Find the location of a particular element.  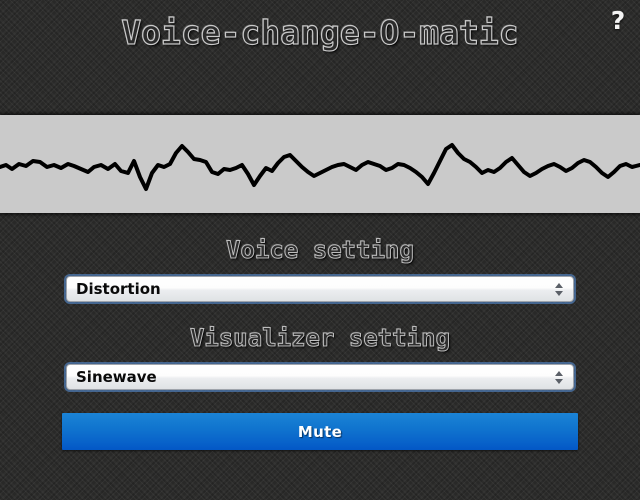

visualizer-setting-select: Sinewave is located at coordinates (320, 377).